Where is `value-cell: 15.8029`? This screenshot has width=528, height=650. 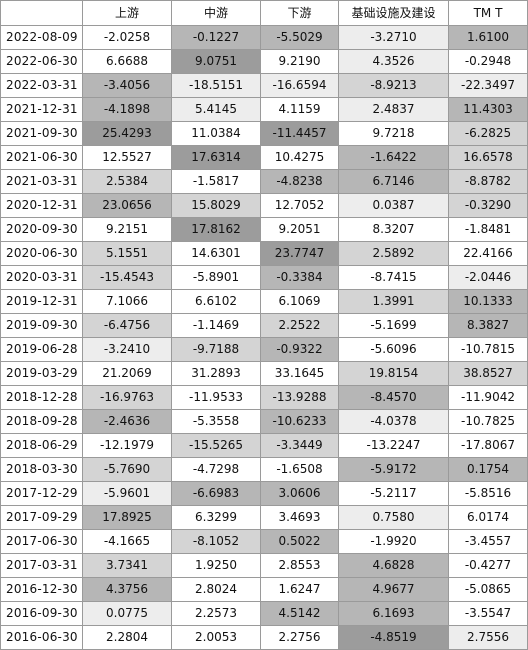 value-cell: 15.8029 is located at coordinates (216, 205).